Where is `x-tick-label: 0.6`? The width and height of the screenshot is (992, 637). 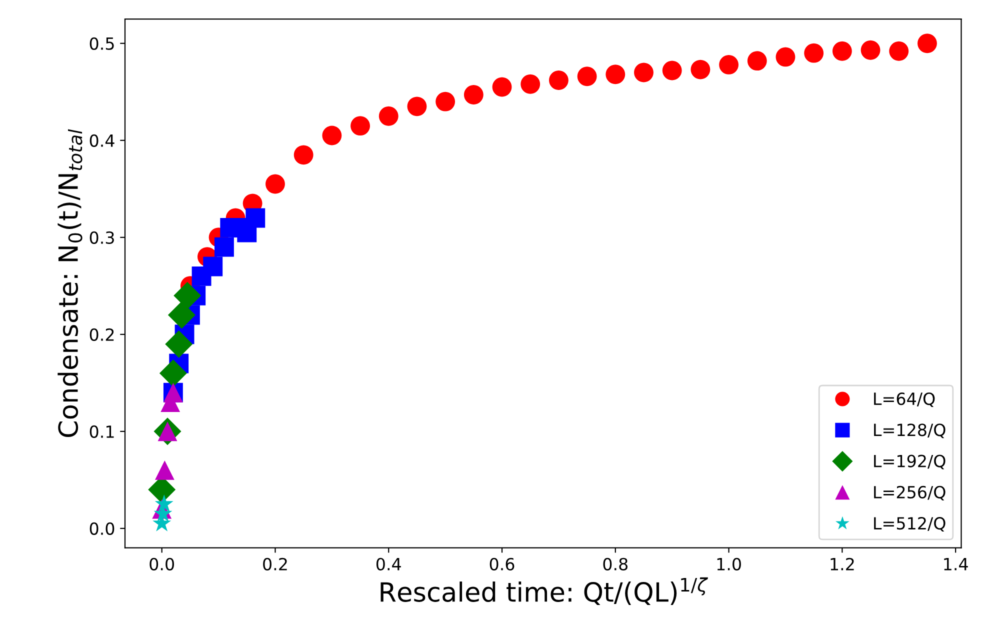
x-tick-label: 0.6 is located at coordinates (502, 564).